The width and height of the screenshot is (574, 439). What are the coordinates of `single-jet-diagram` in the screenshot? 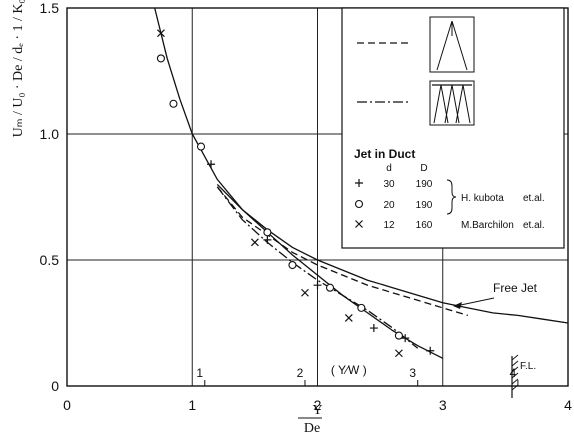 It's located at (452, 44).